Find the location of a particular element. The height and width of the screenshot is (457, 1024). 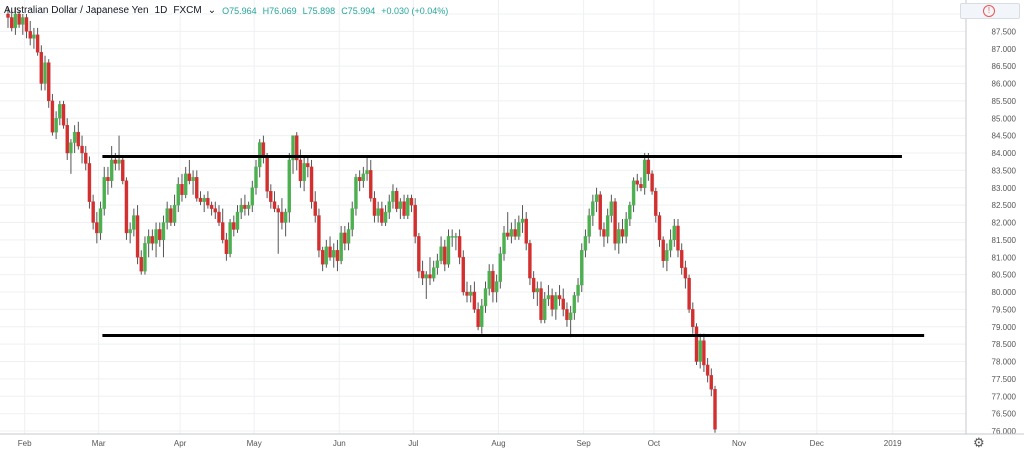

x-tick-label: Feb is located at coordinates (25, 443).